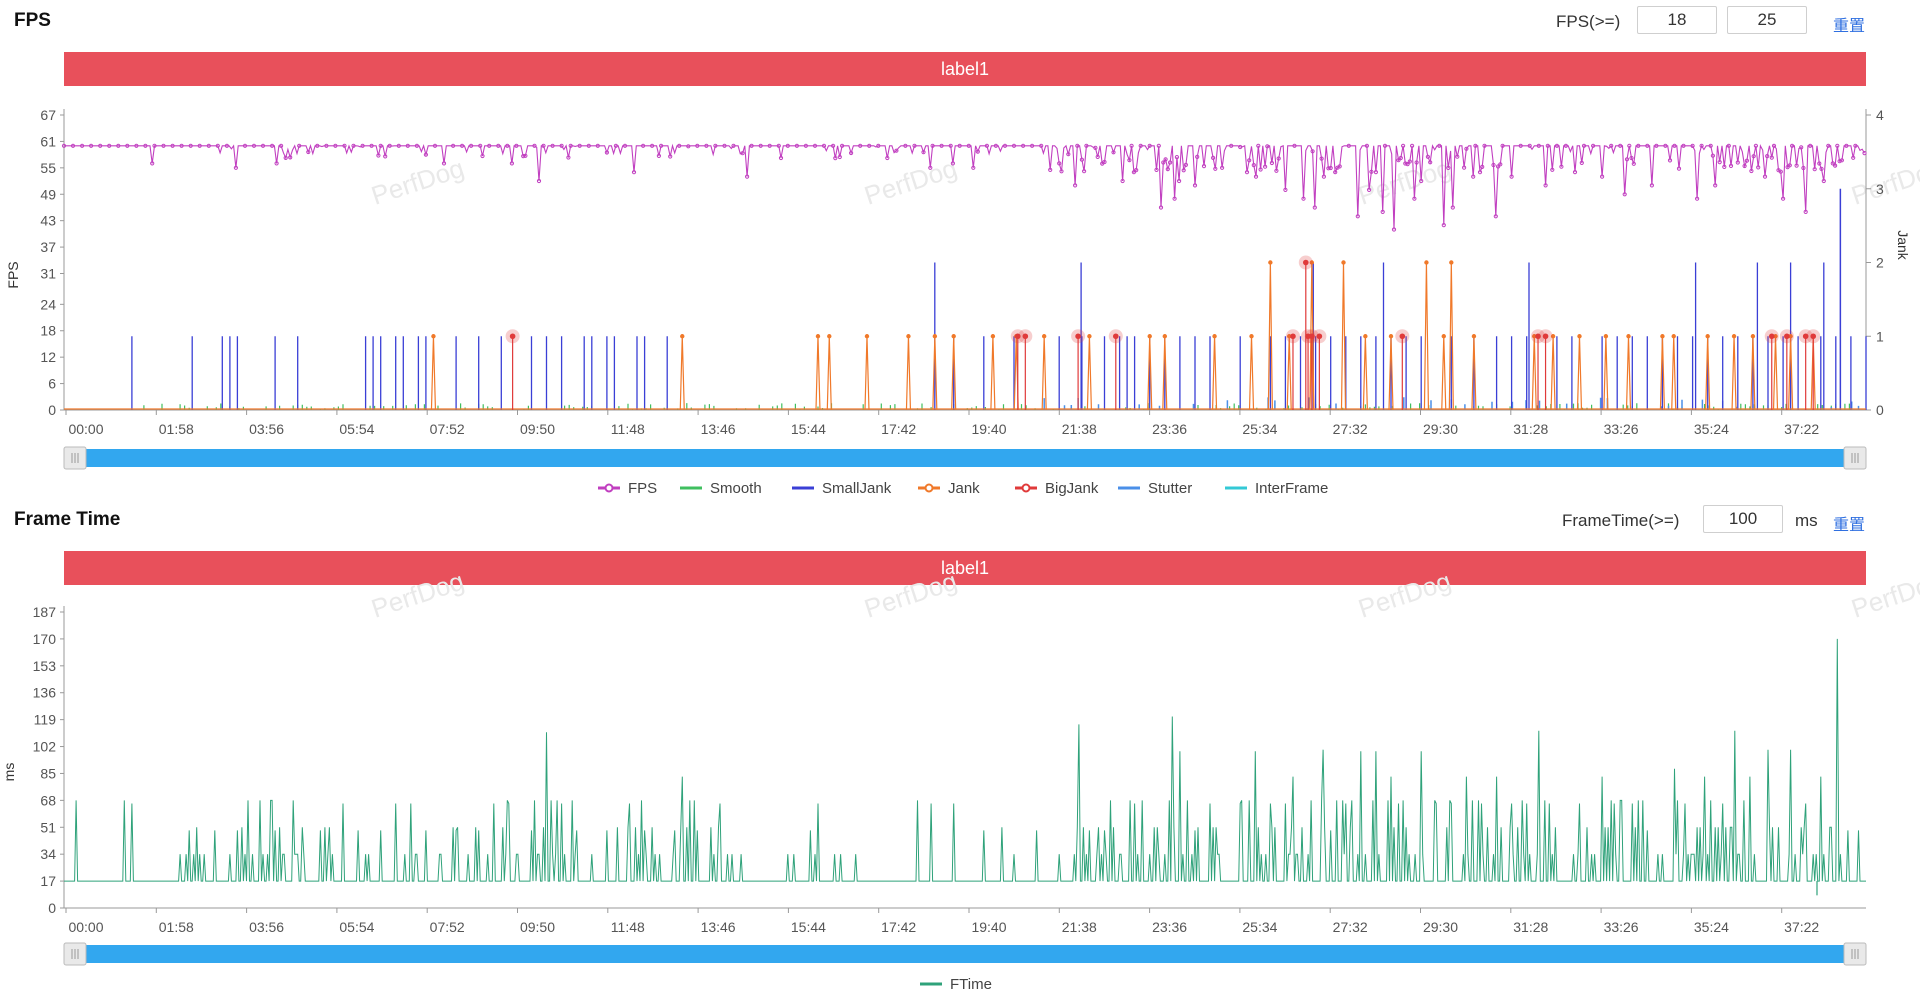 Image resolution: width=1920 pixels, height=1006 pixels. I want to click on fps-reset-link: 重置, so click(1849, 26).